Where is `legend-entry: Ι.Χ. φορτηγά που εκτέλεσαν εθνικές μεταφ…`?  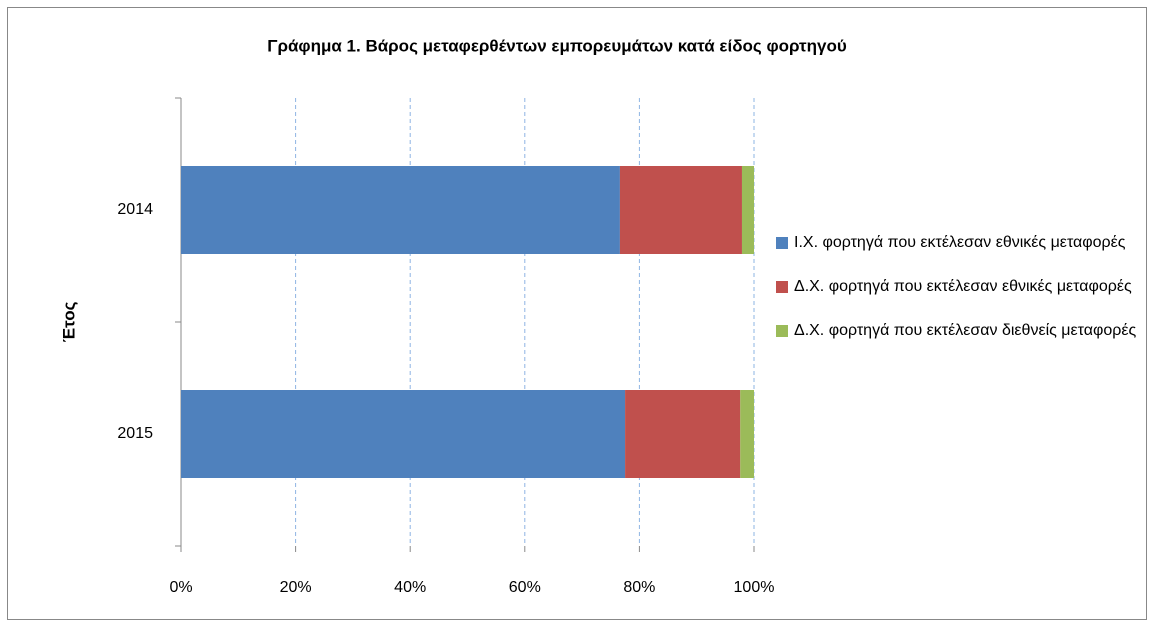
legend-entry: Ι.Χ. φορτηγά που εκτέλεσαν εθνικές μεταφ… is located at coordinates (962, 243).